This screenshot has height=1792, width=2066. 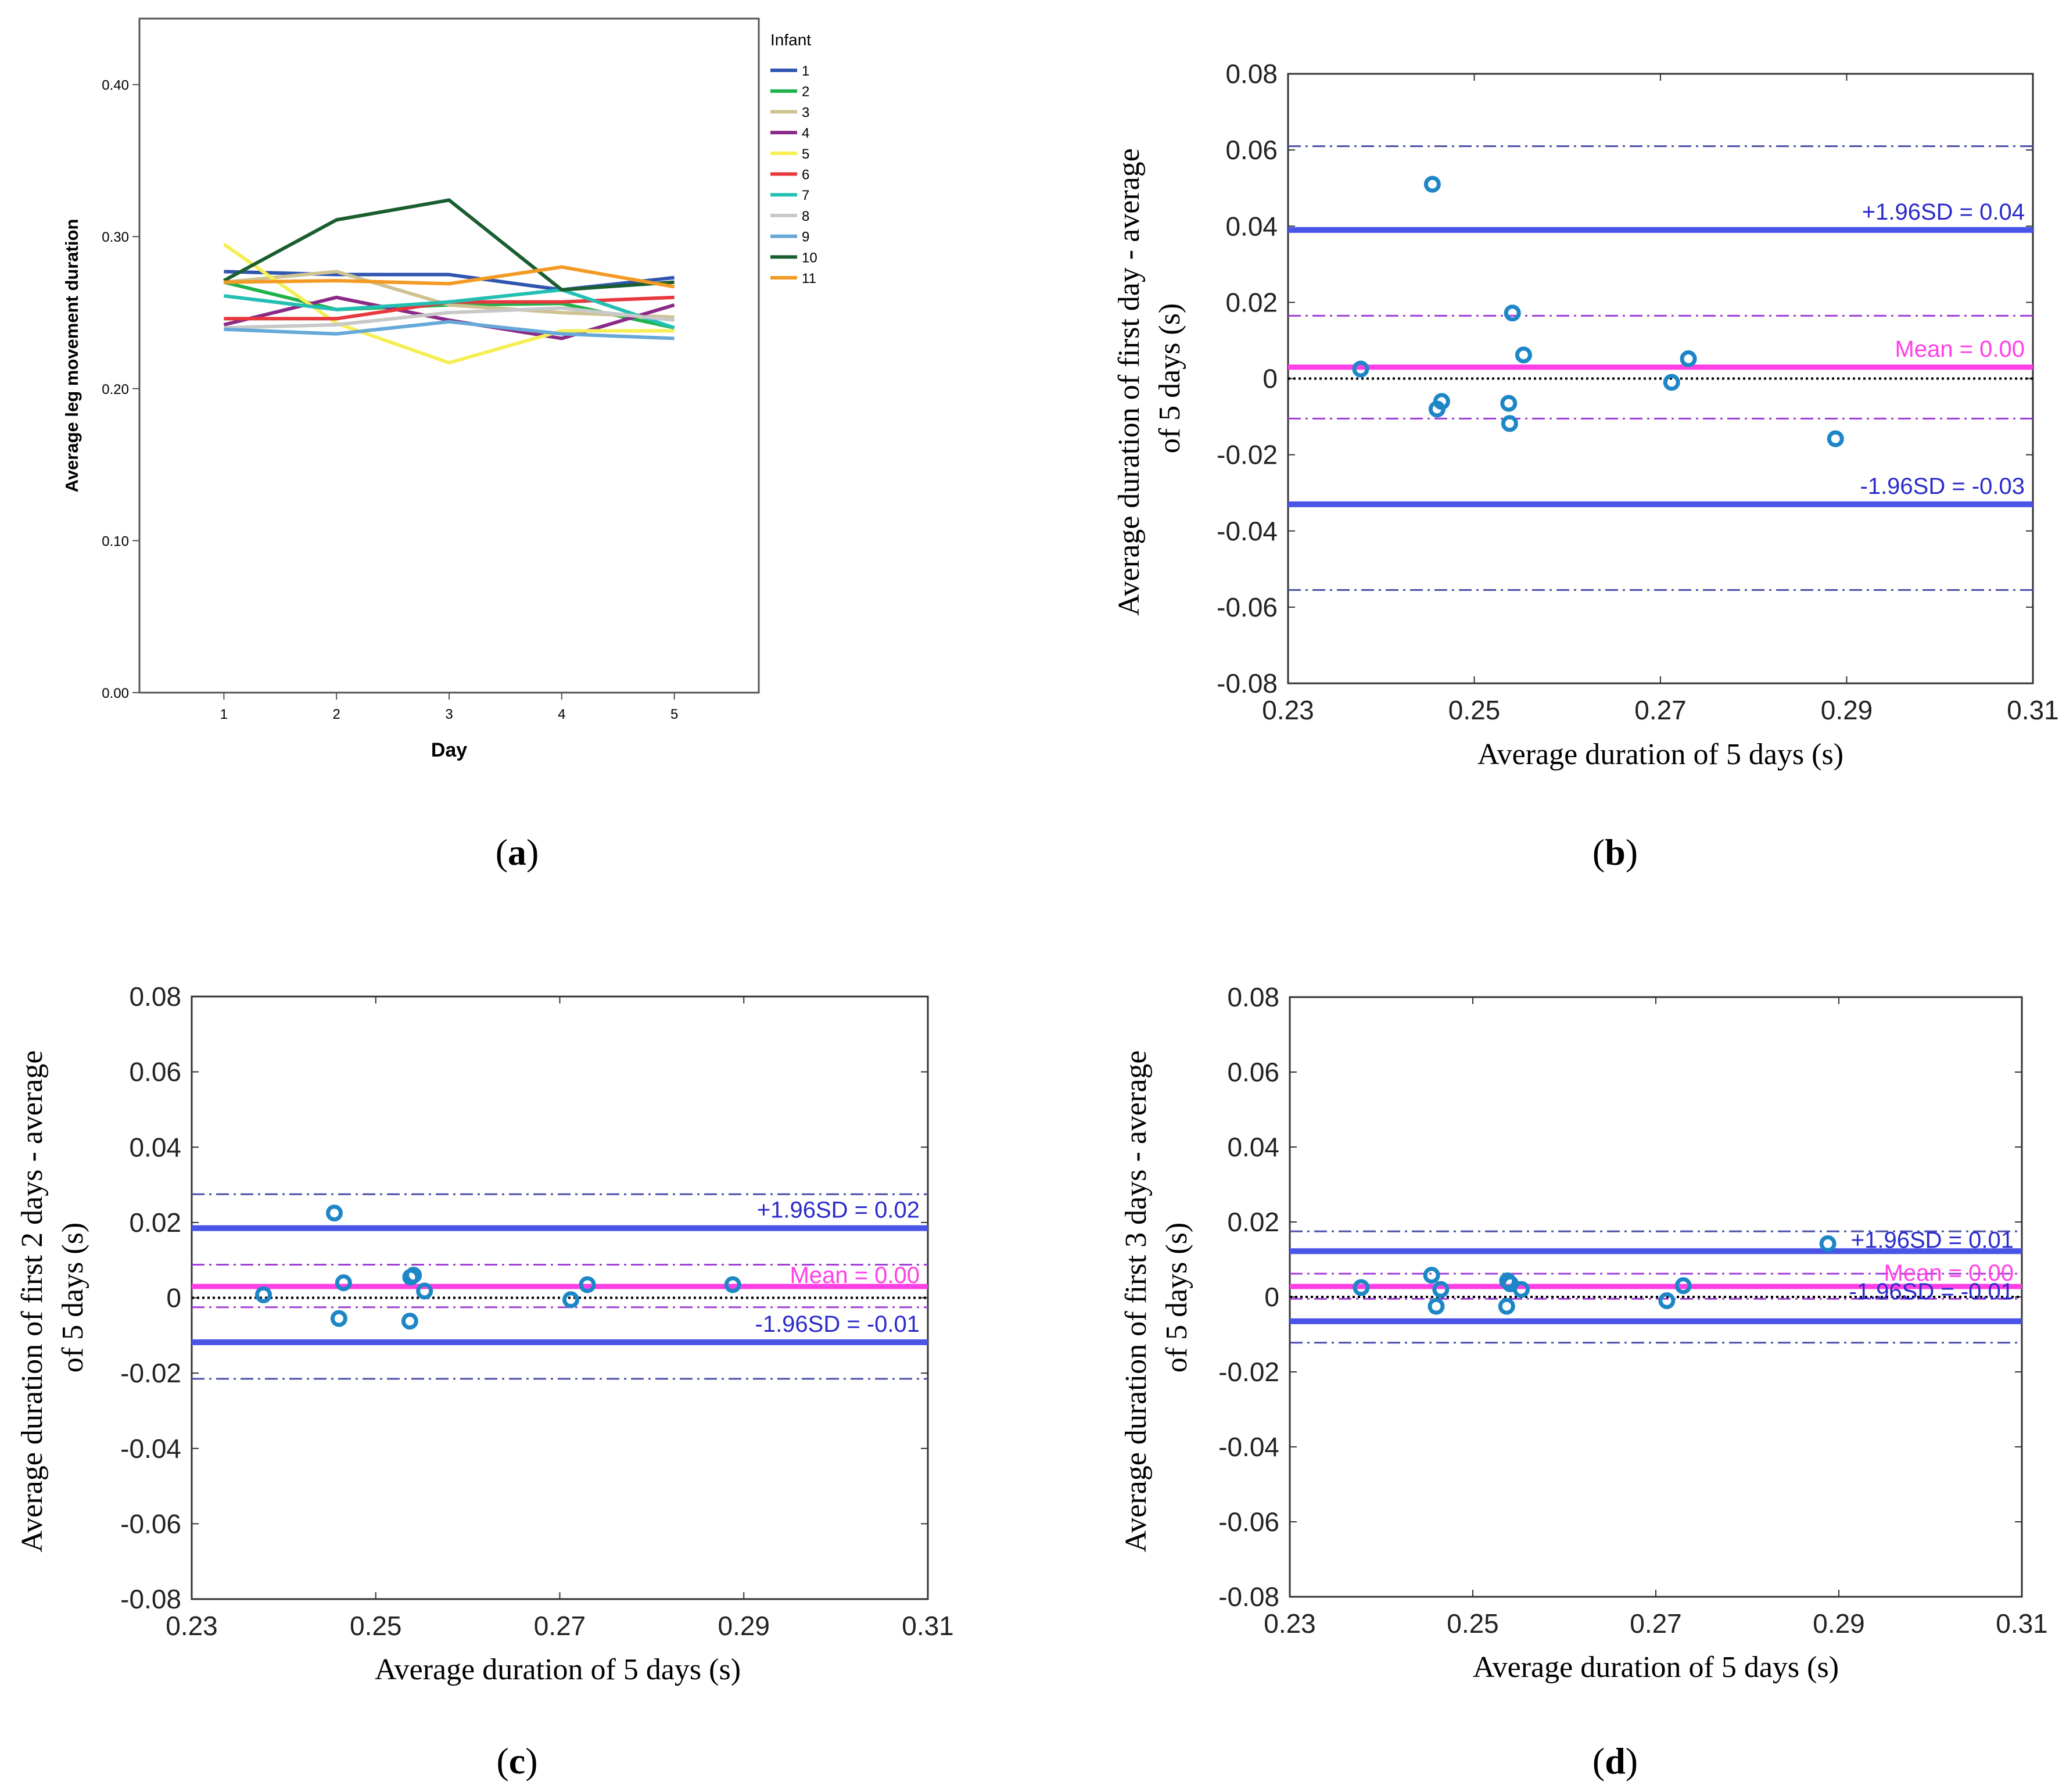 What do you see at coordinates (805, 237) in the screenshot?
I see `legend-label-infant-9: 9` at bounding box center [805, 237].